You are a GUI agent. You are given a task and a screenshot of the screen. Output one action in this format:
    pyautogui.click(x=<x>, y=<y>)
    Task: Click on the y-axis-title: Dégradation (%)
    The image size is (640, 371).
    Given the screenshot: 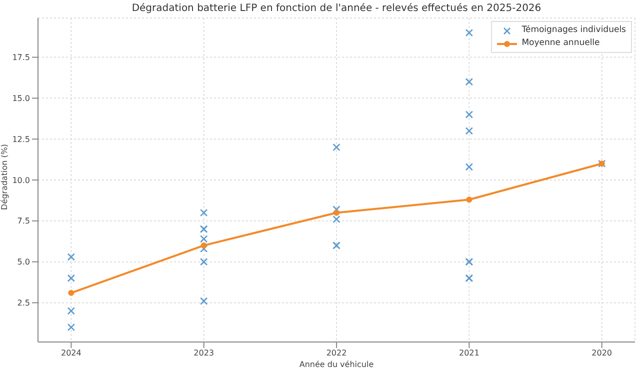 What is the action you would take?
    pyautogui.click(x=4, y=177)
    